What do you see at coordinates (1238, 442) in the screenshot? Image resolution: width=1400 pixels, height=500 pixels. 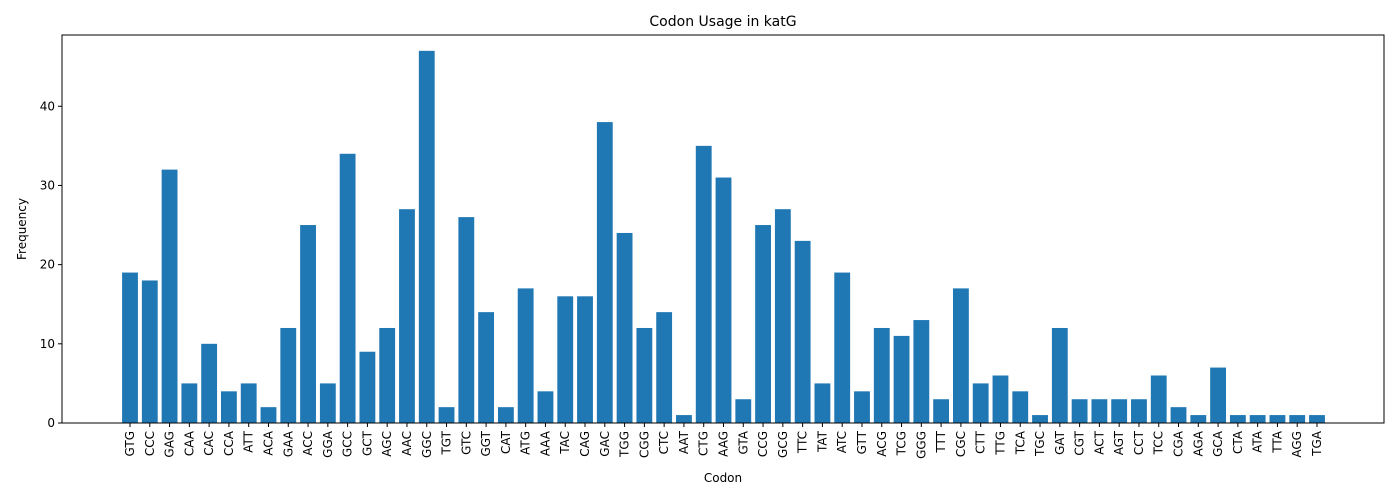 I see `x-tick-label: CTA` at bounding box center [1238, 442].